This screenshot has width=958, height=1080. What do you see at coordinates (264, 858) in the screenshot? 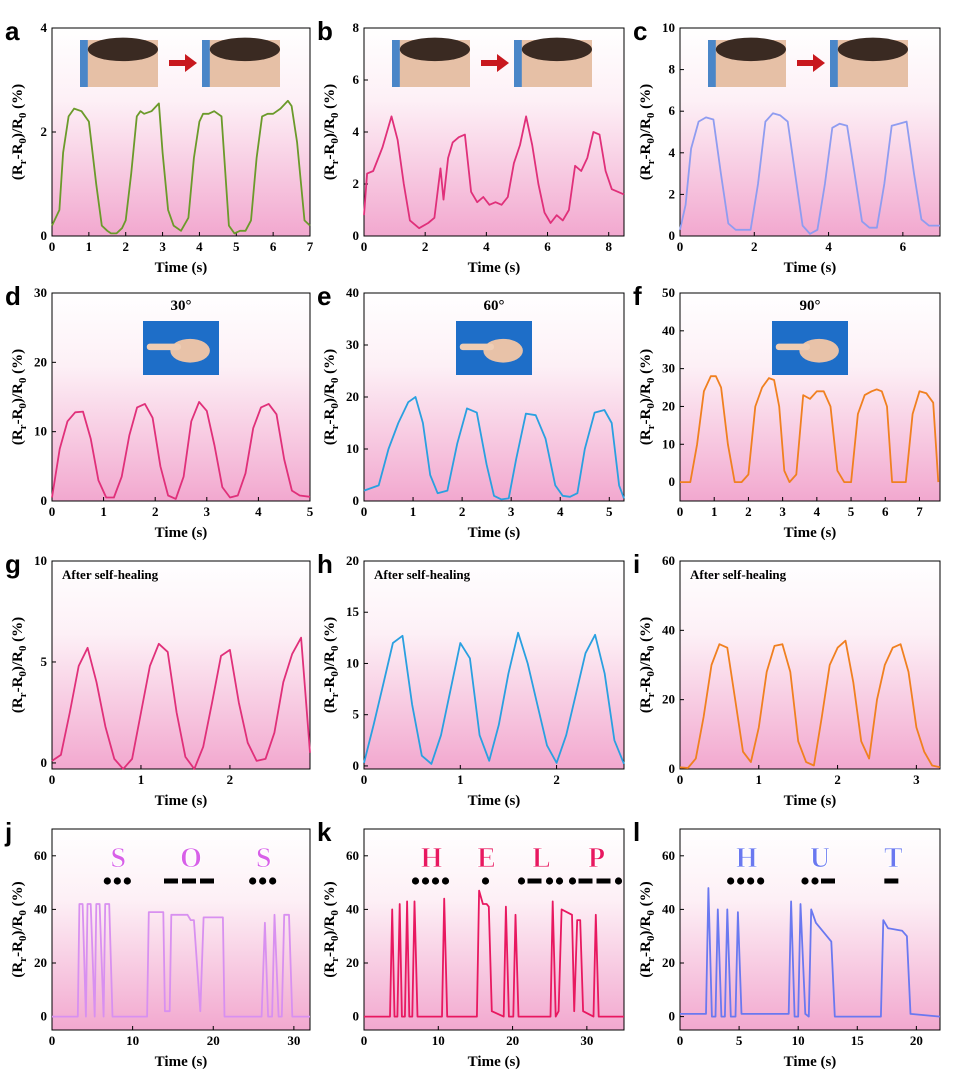
I see `morse-letter: S` at bounding box center [264, 858].